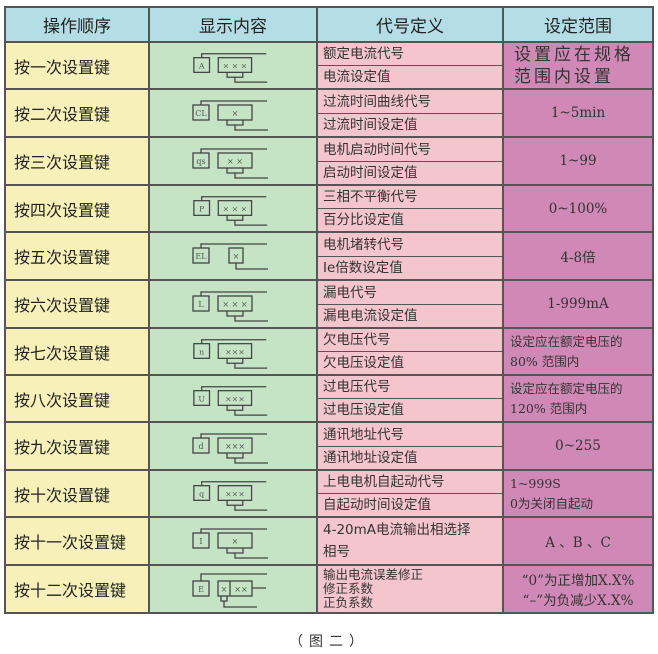 The image size is (658, 654). Describe the element at coordinates (410, 219) in the screenshot. I see `definition-text: 百分比设定值` at that location.